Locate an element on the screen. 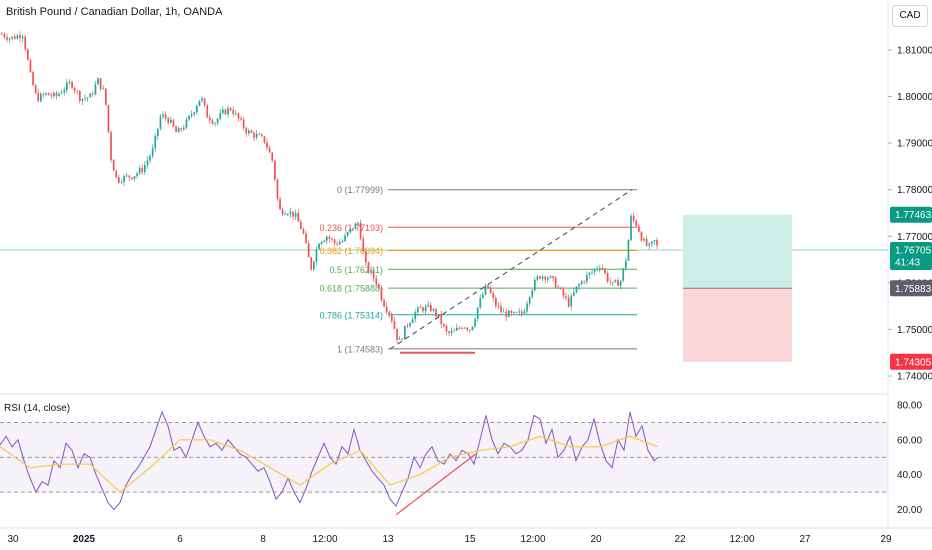 The height and width of the screenshot is (550, 932). rsi-tick-label: 80.00 is located at coordinates (909, 405).